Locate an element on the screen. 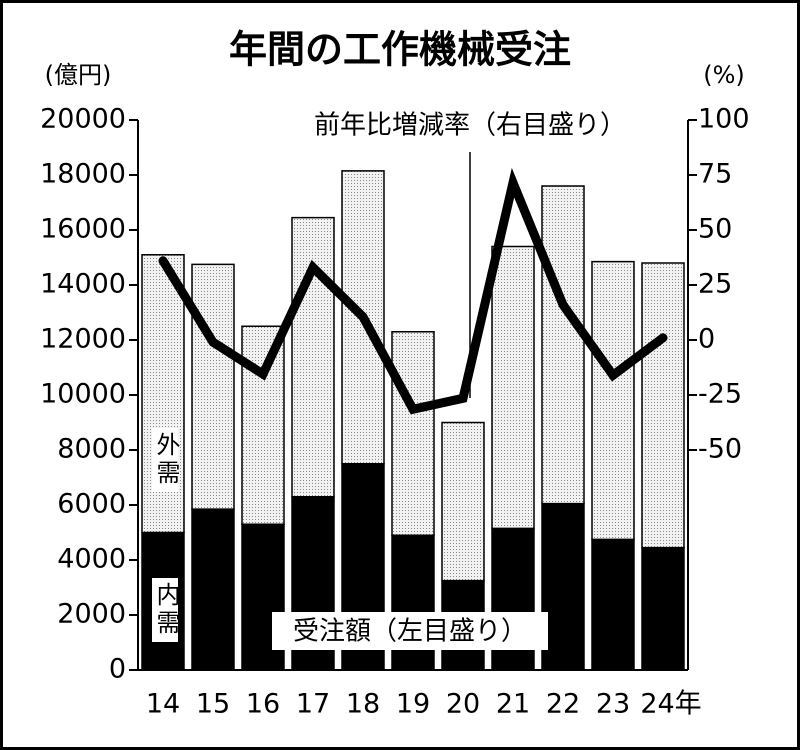 This screenshot has width=800, height=750. annotation-box is located at coordinates (410, 631).